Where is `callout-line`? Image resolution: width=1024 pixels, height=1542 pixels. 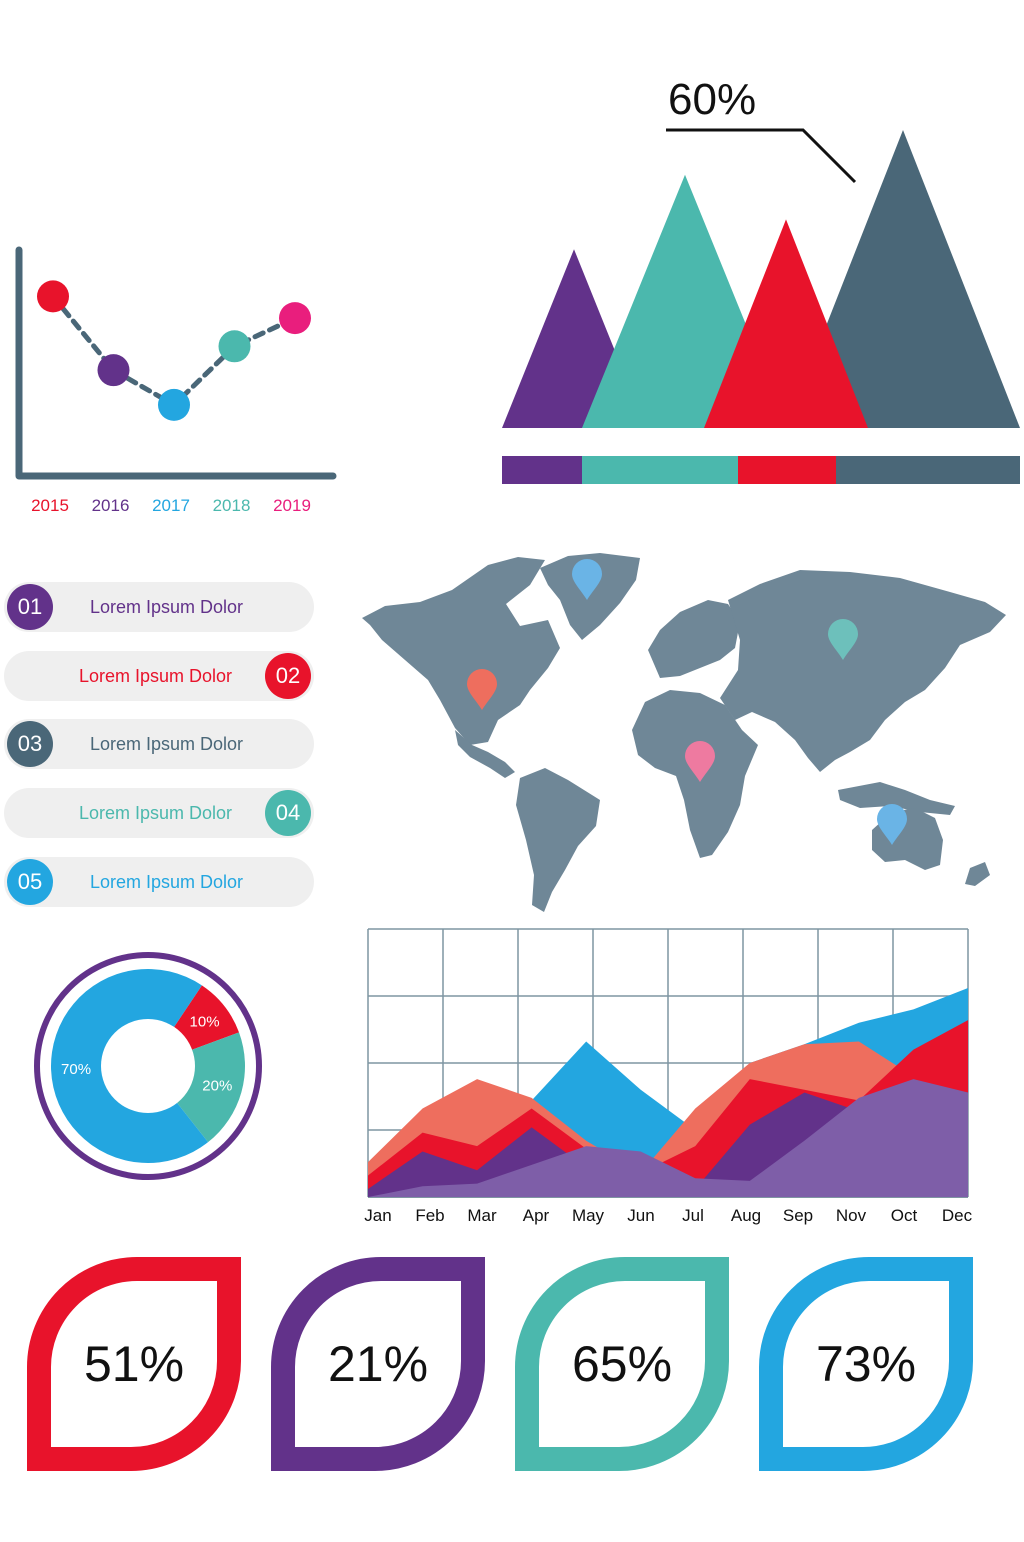 callout-line is located at coordinates (761, 156).